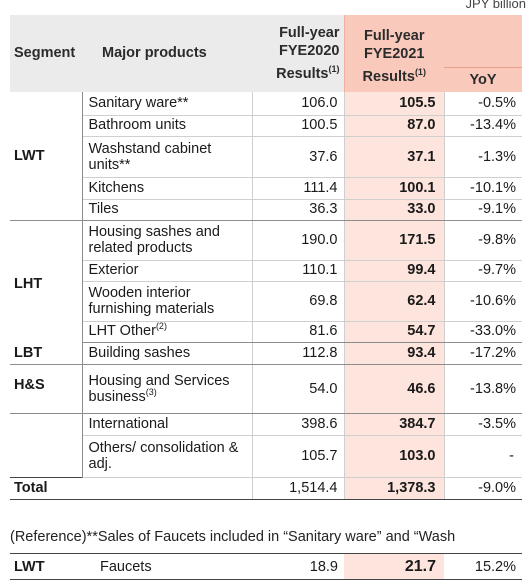 This screenshot has height=587, width=532. What do you see at coordinates (482, 488) in the screenshot?
I see `total-yoy: -9.0%` at bounding box center [482, 488].